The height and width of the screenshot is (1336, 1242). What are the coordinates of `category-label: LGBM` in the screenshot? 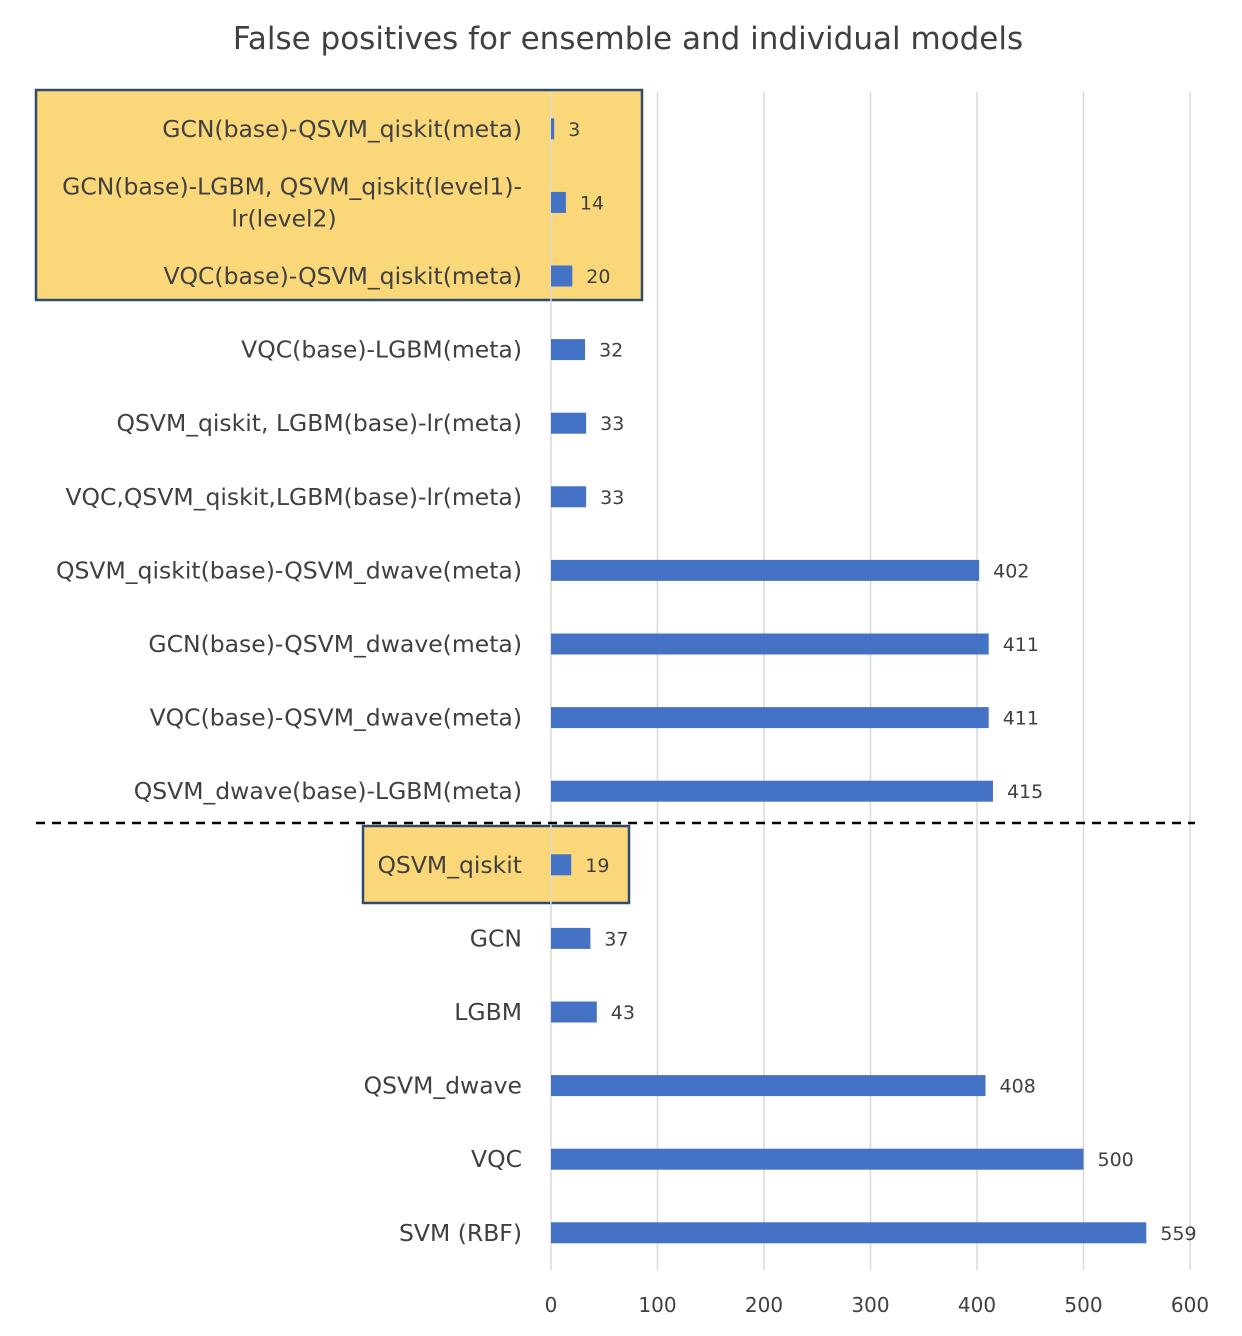 It's located at (488, 1012).